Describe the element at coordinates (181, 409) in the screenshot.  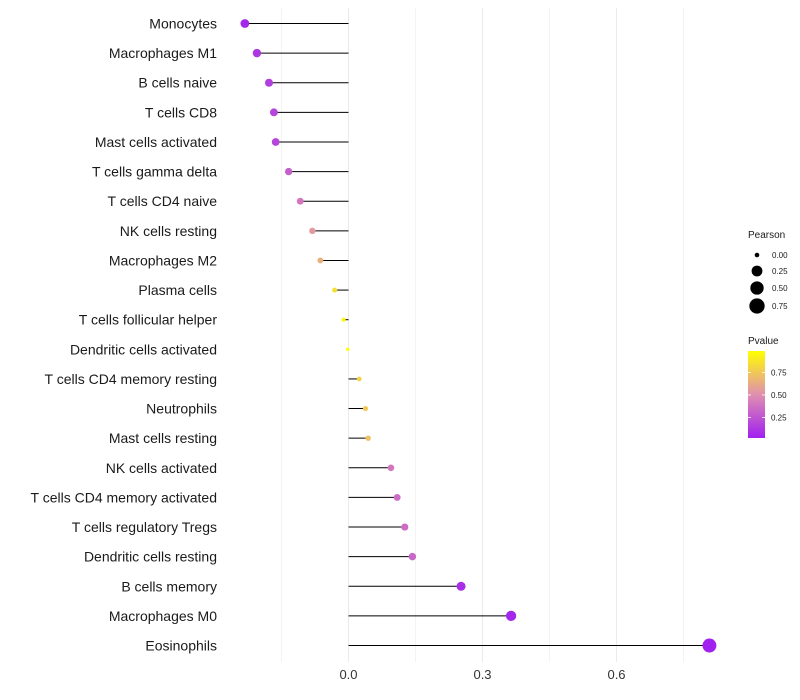
I see `y-axis-label: Neutrophils` at that location.